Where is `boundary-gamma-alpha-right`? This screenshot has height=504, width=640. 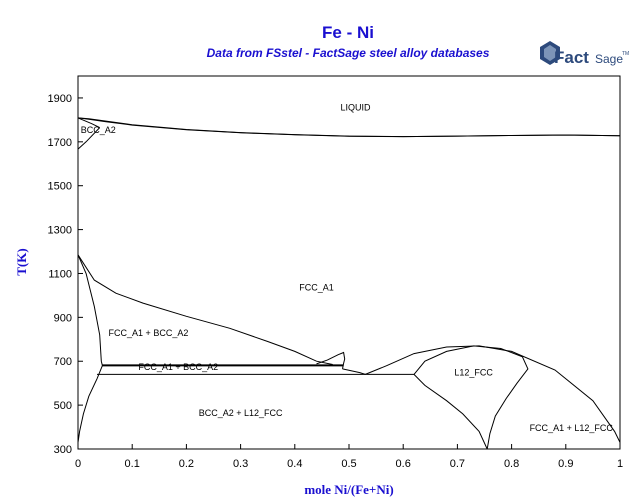
boundary-gamma-alpha-right is located at coordinates (205, 309).